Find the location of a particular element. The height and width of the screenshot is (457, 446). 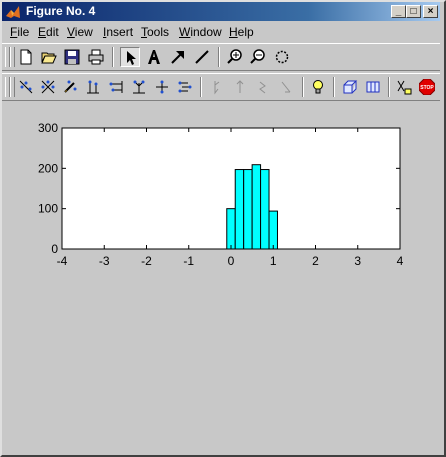

menu-view: View is located at coordinates (80, 32).